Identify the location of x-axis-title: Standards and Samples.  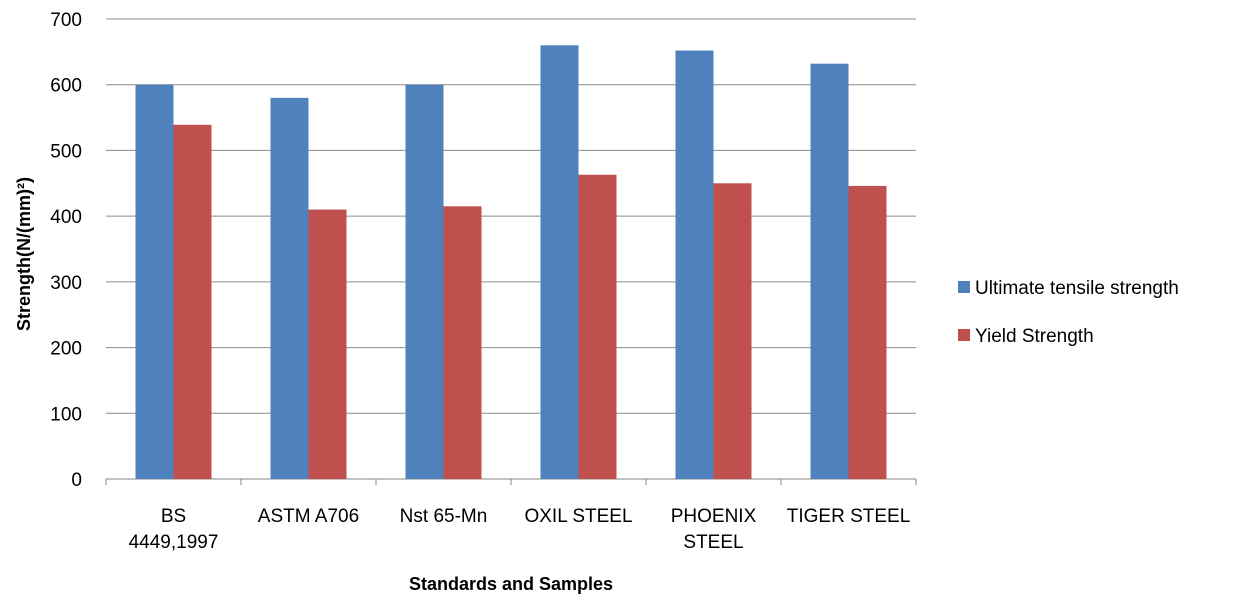
(511, 584).